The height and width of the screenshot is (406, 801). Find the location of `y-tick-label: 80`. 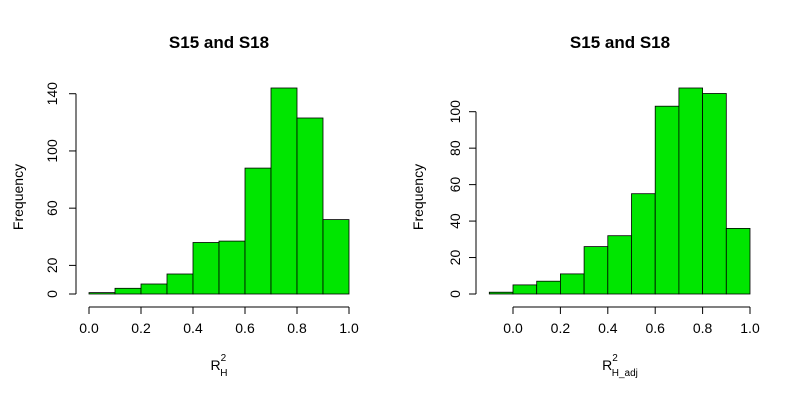

y-tick-label: 80 is located at coordinates (455, 148).